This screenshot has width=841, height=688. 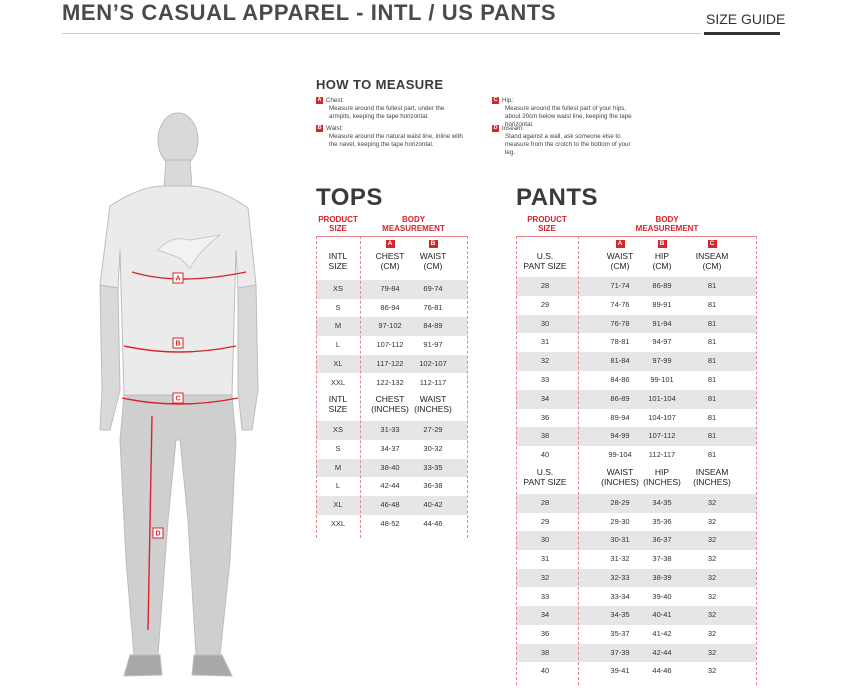 What do you see at coordinates (620, 304) in the screenshot?
I see `table-cell: 74-76` at bounding box center [620, 304].